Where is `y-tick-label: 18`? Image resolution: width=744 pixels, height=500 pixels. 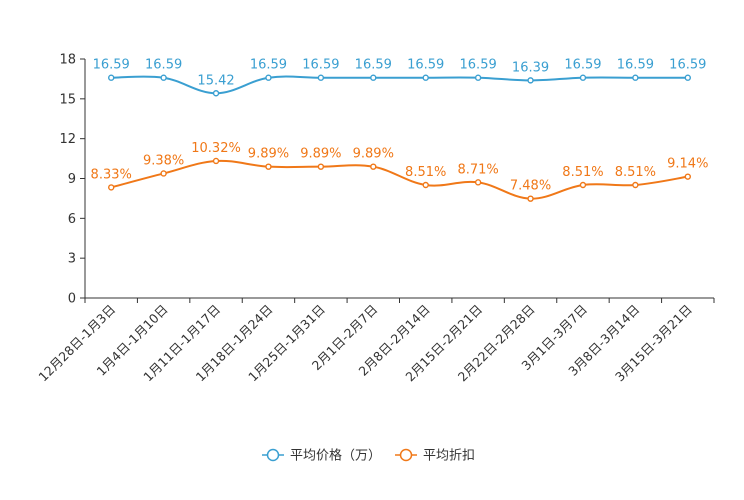
y-tick-label: 18 is located at coordinates (67, 60).